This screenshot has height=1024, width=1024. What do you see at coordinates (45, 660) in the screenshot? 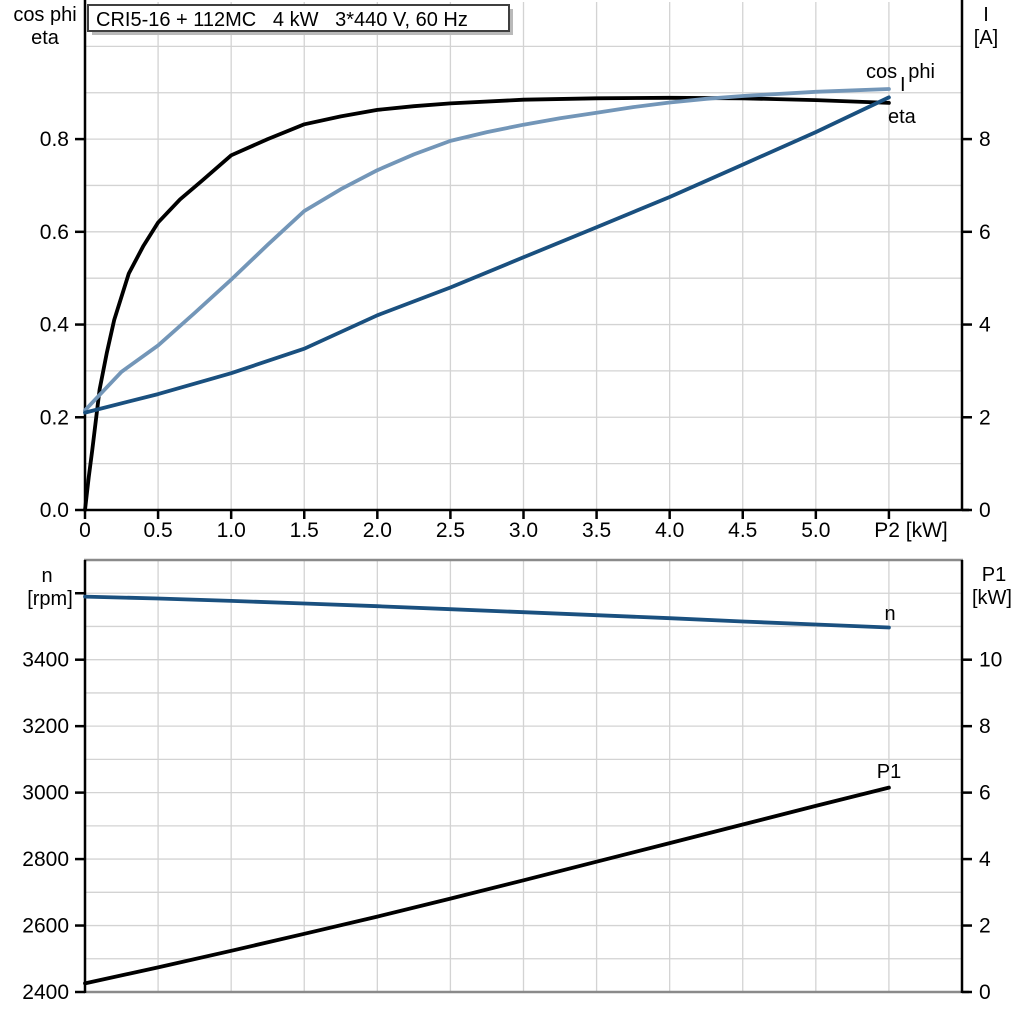
I see `left-tick-label: 3400` at bounding box center [45, 660].